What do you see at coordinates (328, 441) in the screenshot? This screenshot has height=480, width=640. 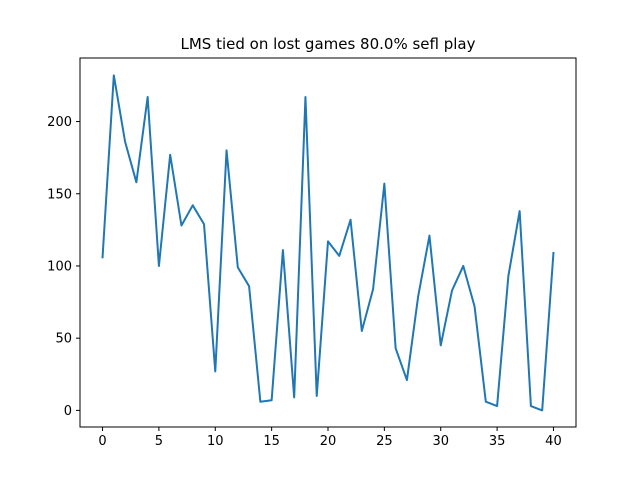 I see `x-tick-label: 20` at bounding box center [328, 441].